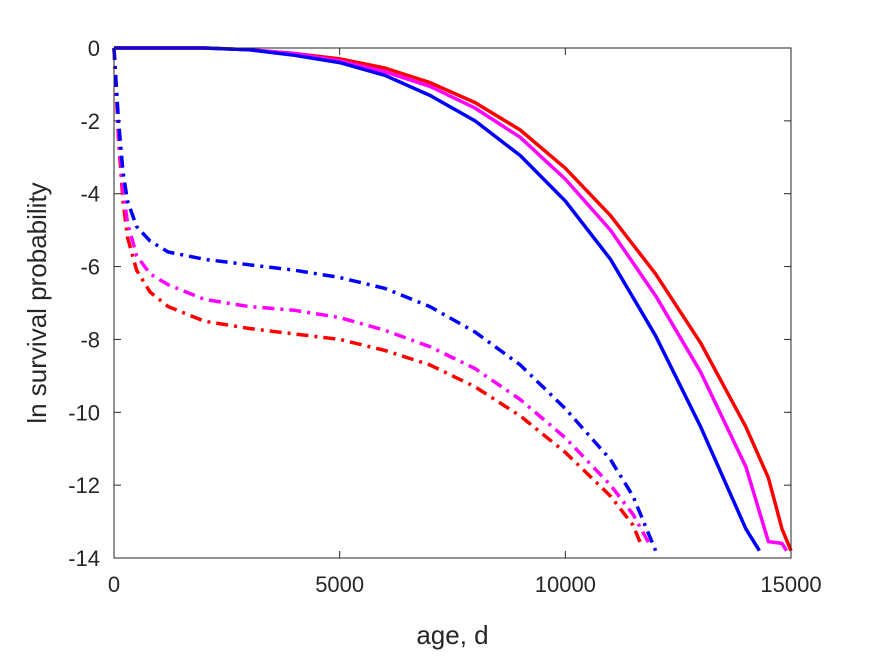 Image resolution: width=875 pixels, height=656 pixels. Describe the element at coordinates (90, 339) in the screenshot. I see `y-tick-label: -8` at that location.